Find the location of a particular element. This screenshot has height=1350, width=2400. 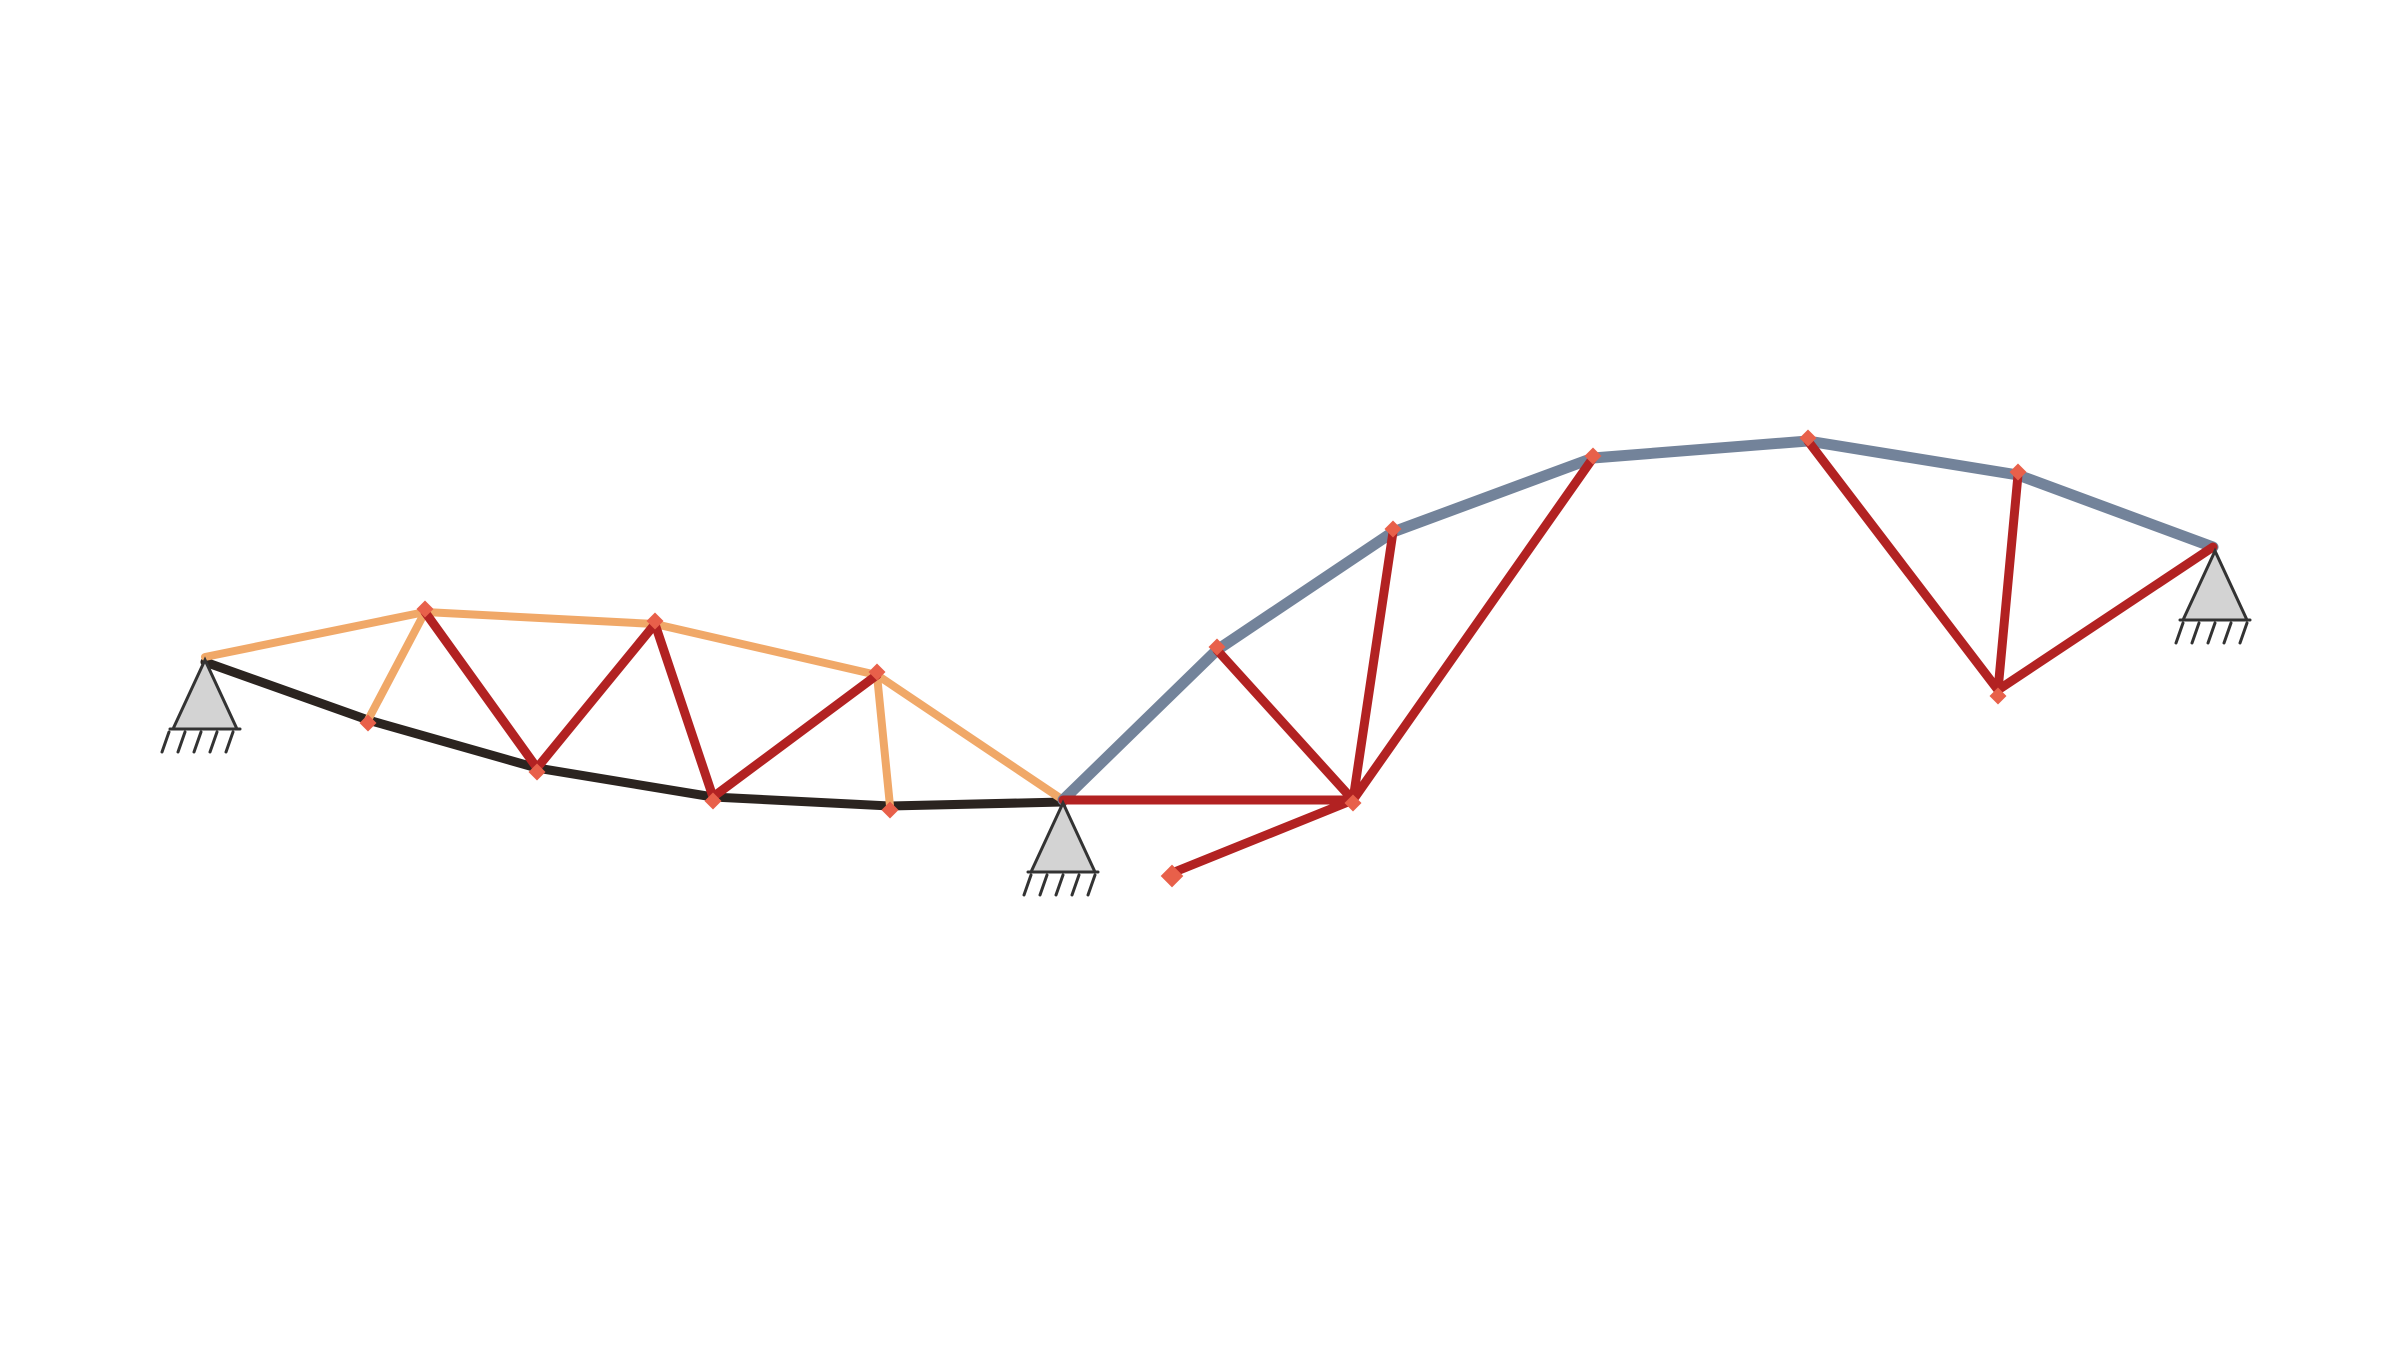

pinned-support-right is located at coordinates (2213, 596).